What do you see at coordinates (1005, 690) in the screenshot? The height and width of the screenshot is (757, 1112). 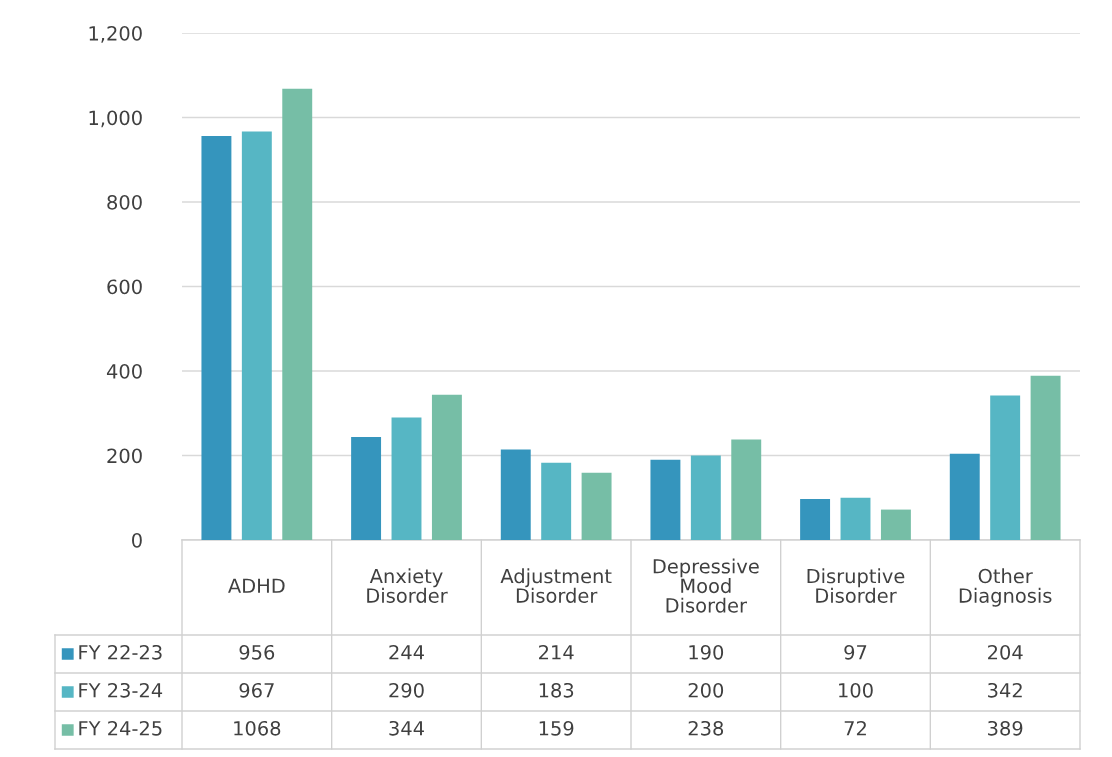 I see `data-label: 342` at bounding box center [1005, 690].